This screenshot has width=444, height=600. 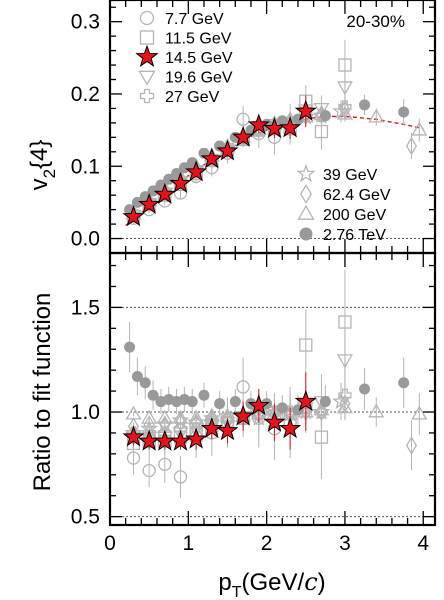 I want to click on legend-label: 14.5 GeV, so click(x=199, y=58).